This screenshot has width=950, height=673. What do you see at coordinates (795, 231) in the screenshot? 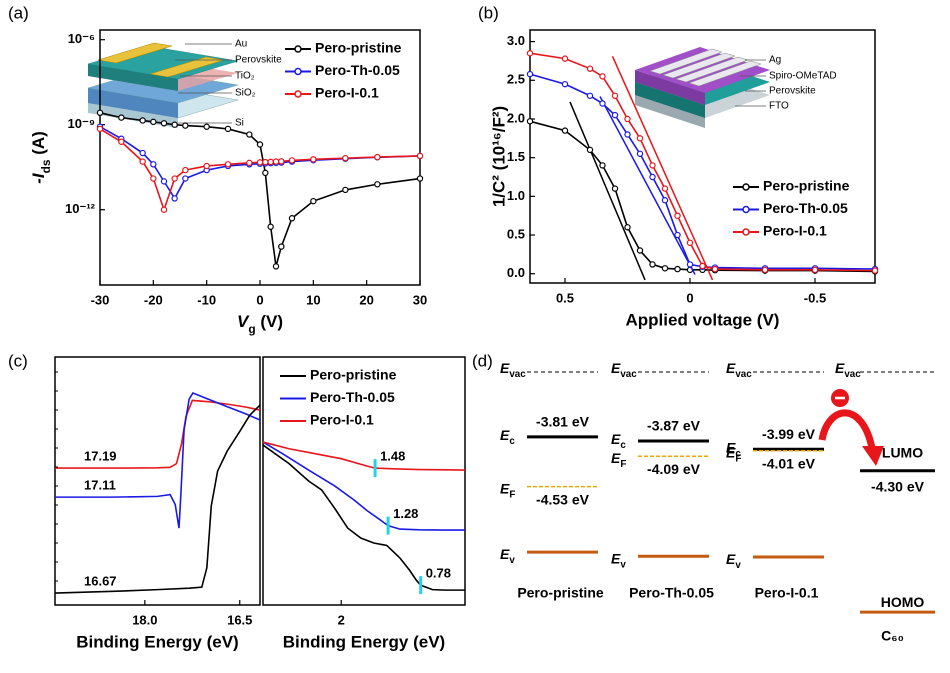
I see `legend-label: Pero-I-0.1` at bounding box center [795, 231].